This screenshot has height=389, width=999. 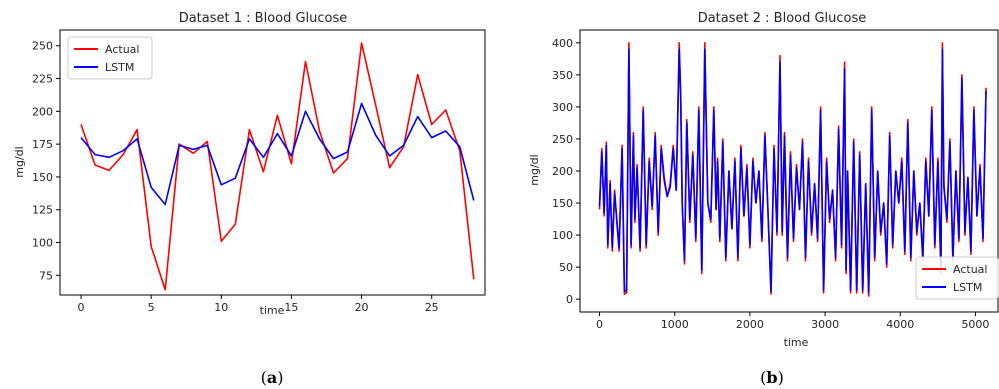 I want to click on chart-b-legend-label-actual: Actual, so click(x=970, y=269).